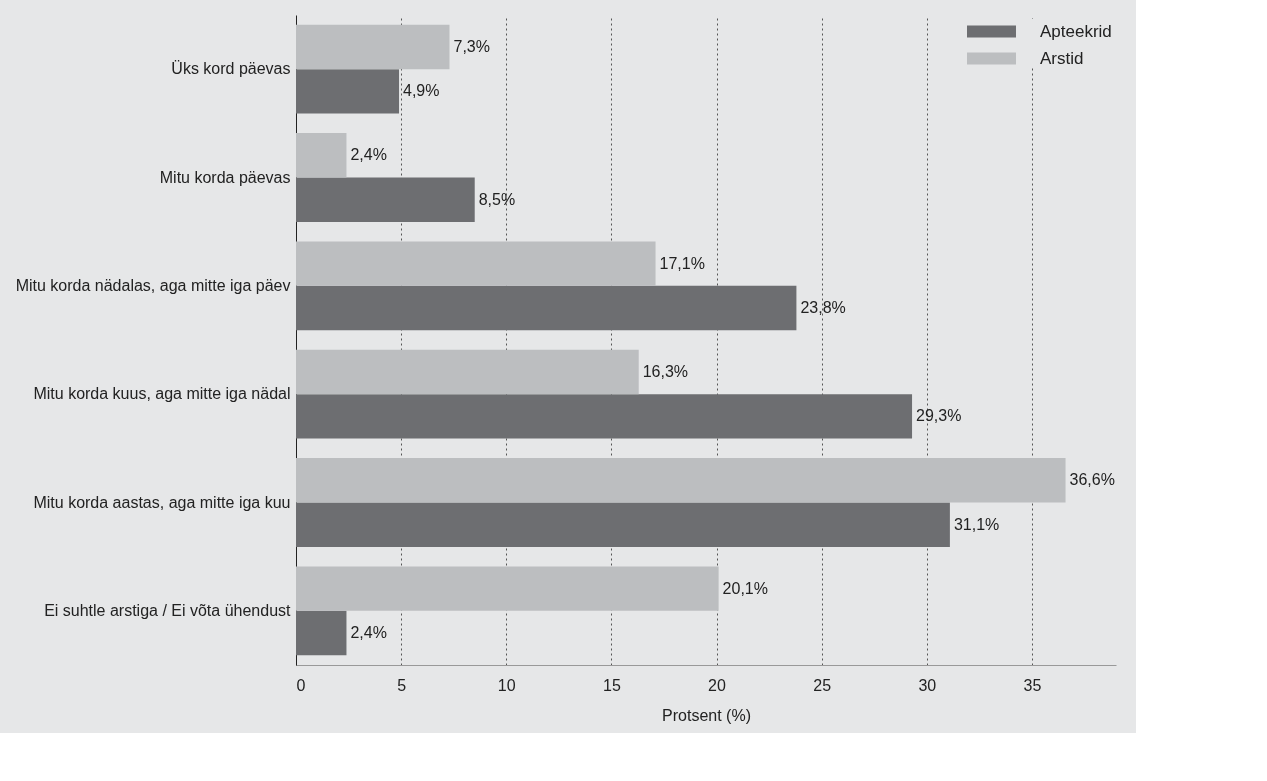 This screenshot has width=1267, height=781. What do you see at coordinates (231, 69) in the screenshot?
I see `y-tick-label: Üks kord päevas` at bounding box center [231, 69].